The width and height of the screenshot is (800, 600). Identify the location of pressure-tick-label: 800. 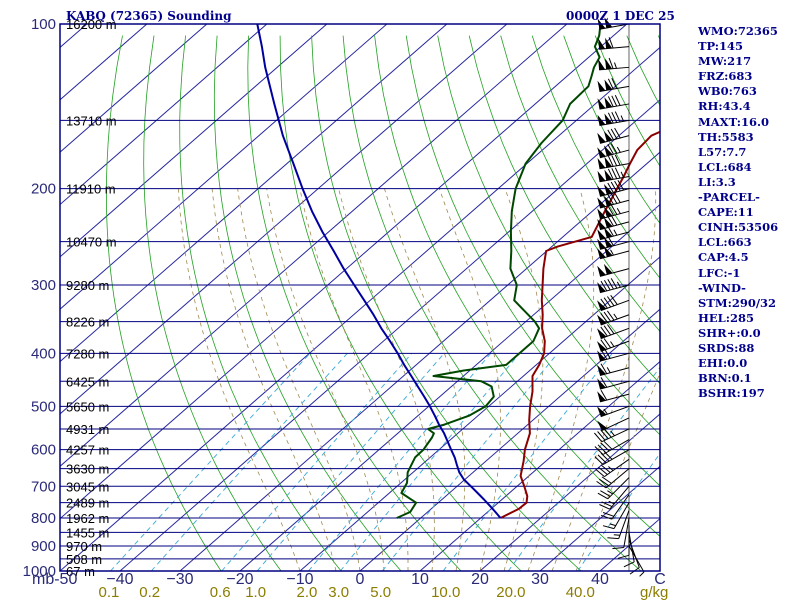
(43, 518).